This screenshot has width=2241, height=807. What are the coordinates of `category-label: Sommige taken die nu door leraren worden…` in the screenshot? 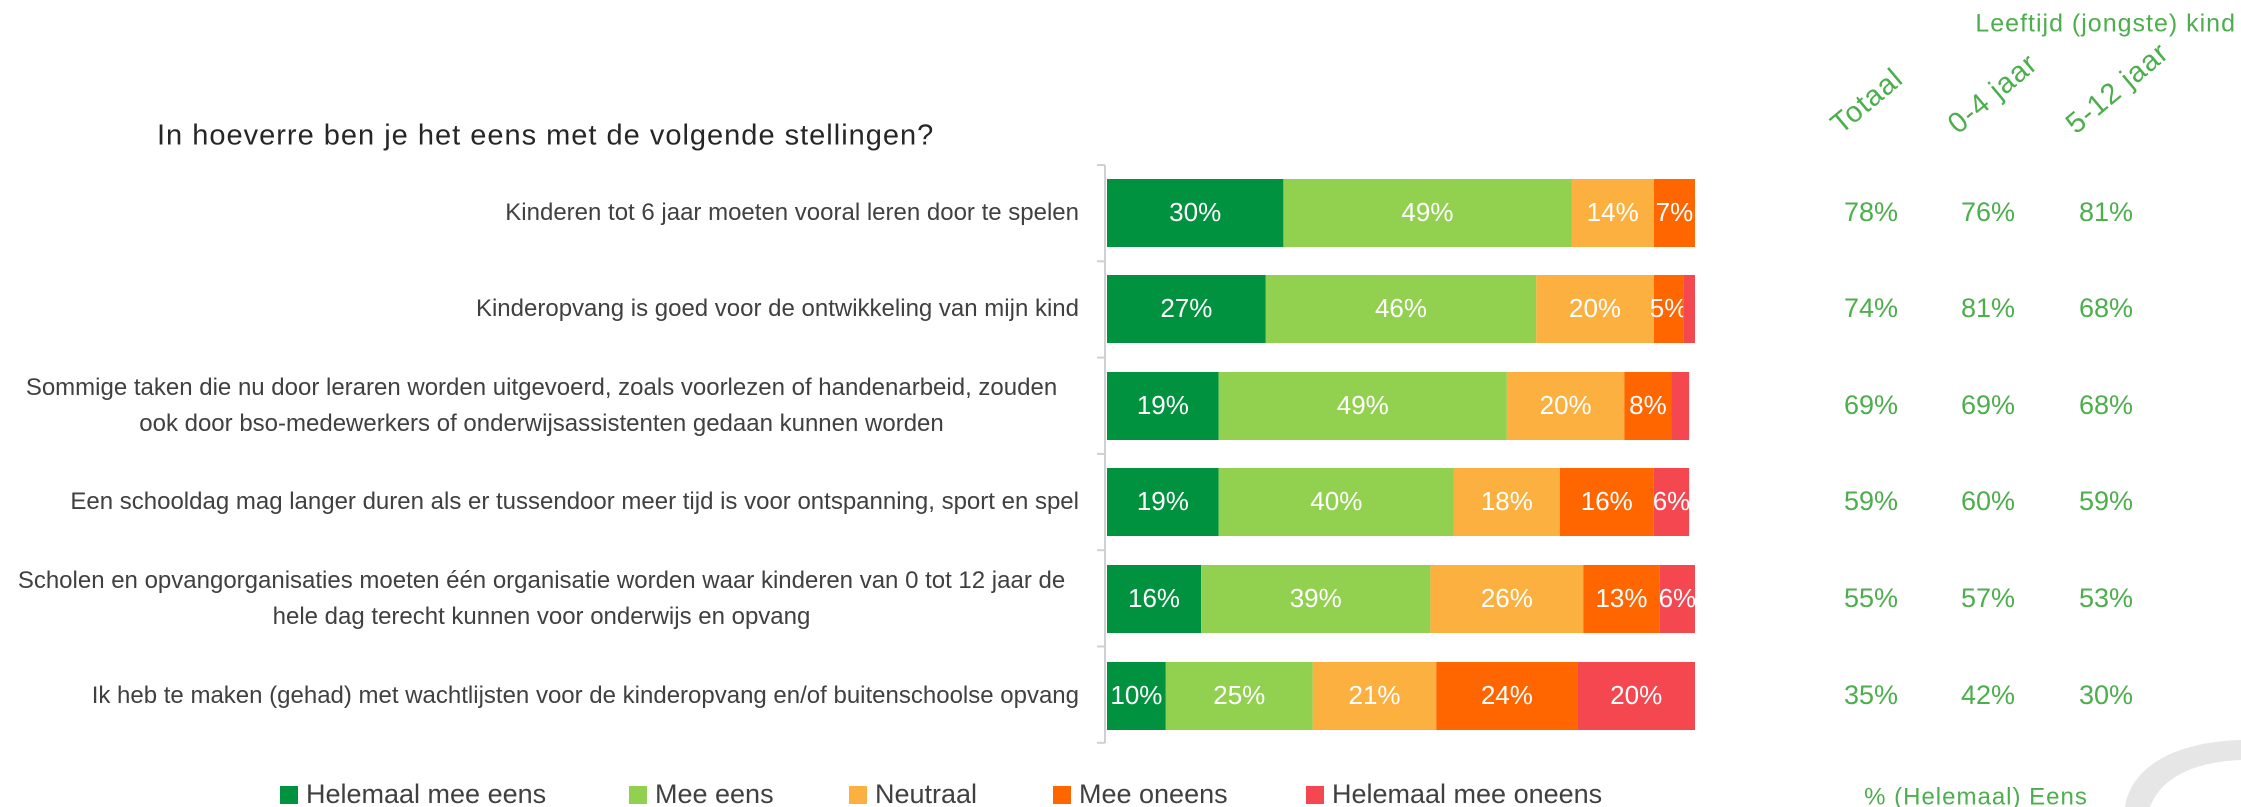 It's located at (541, 406).